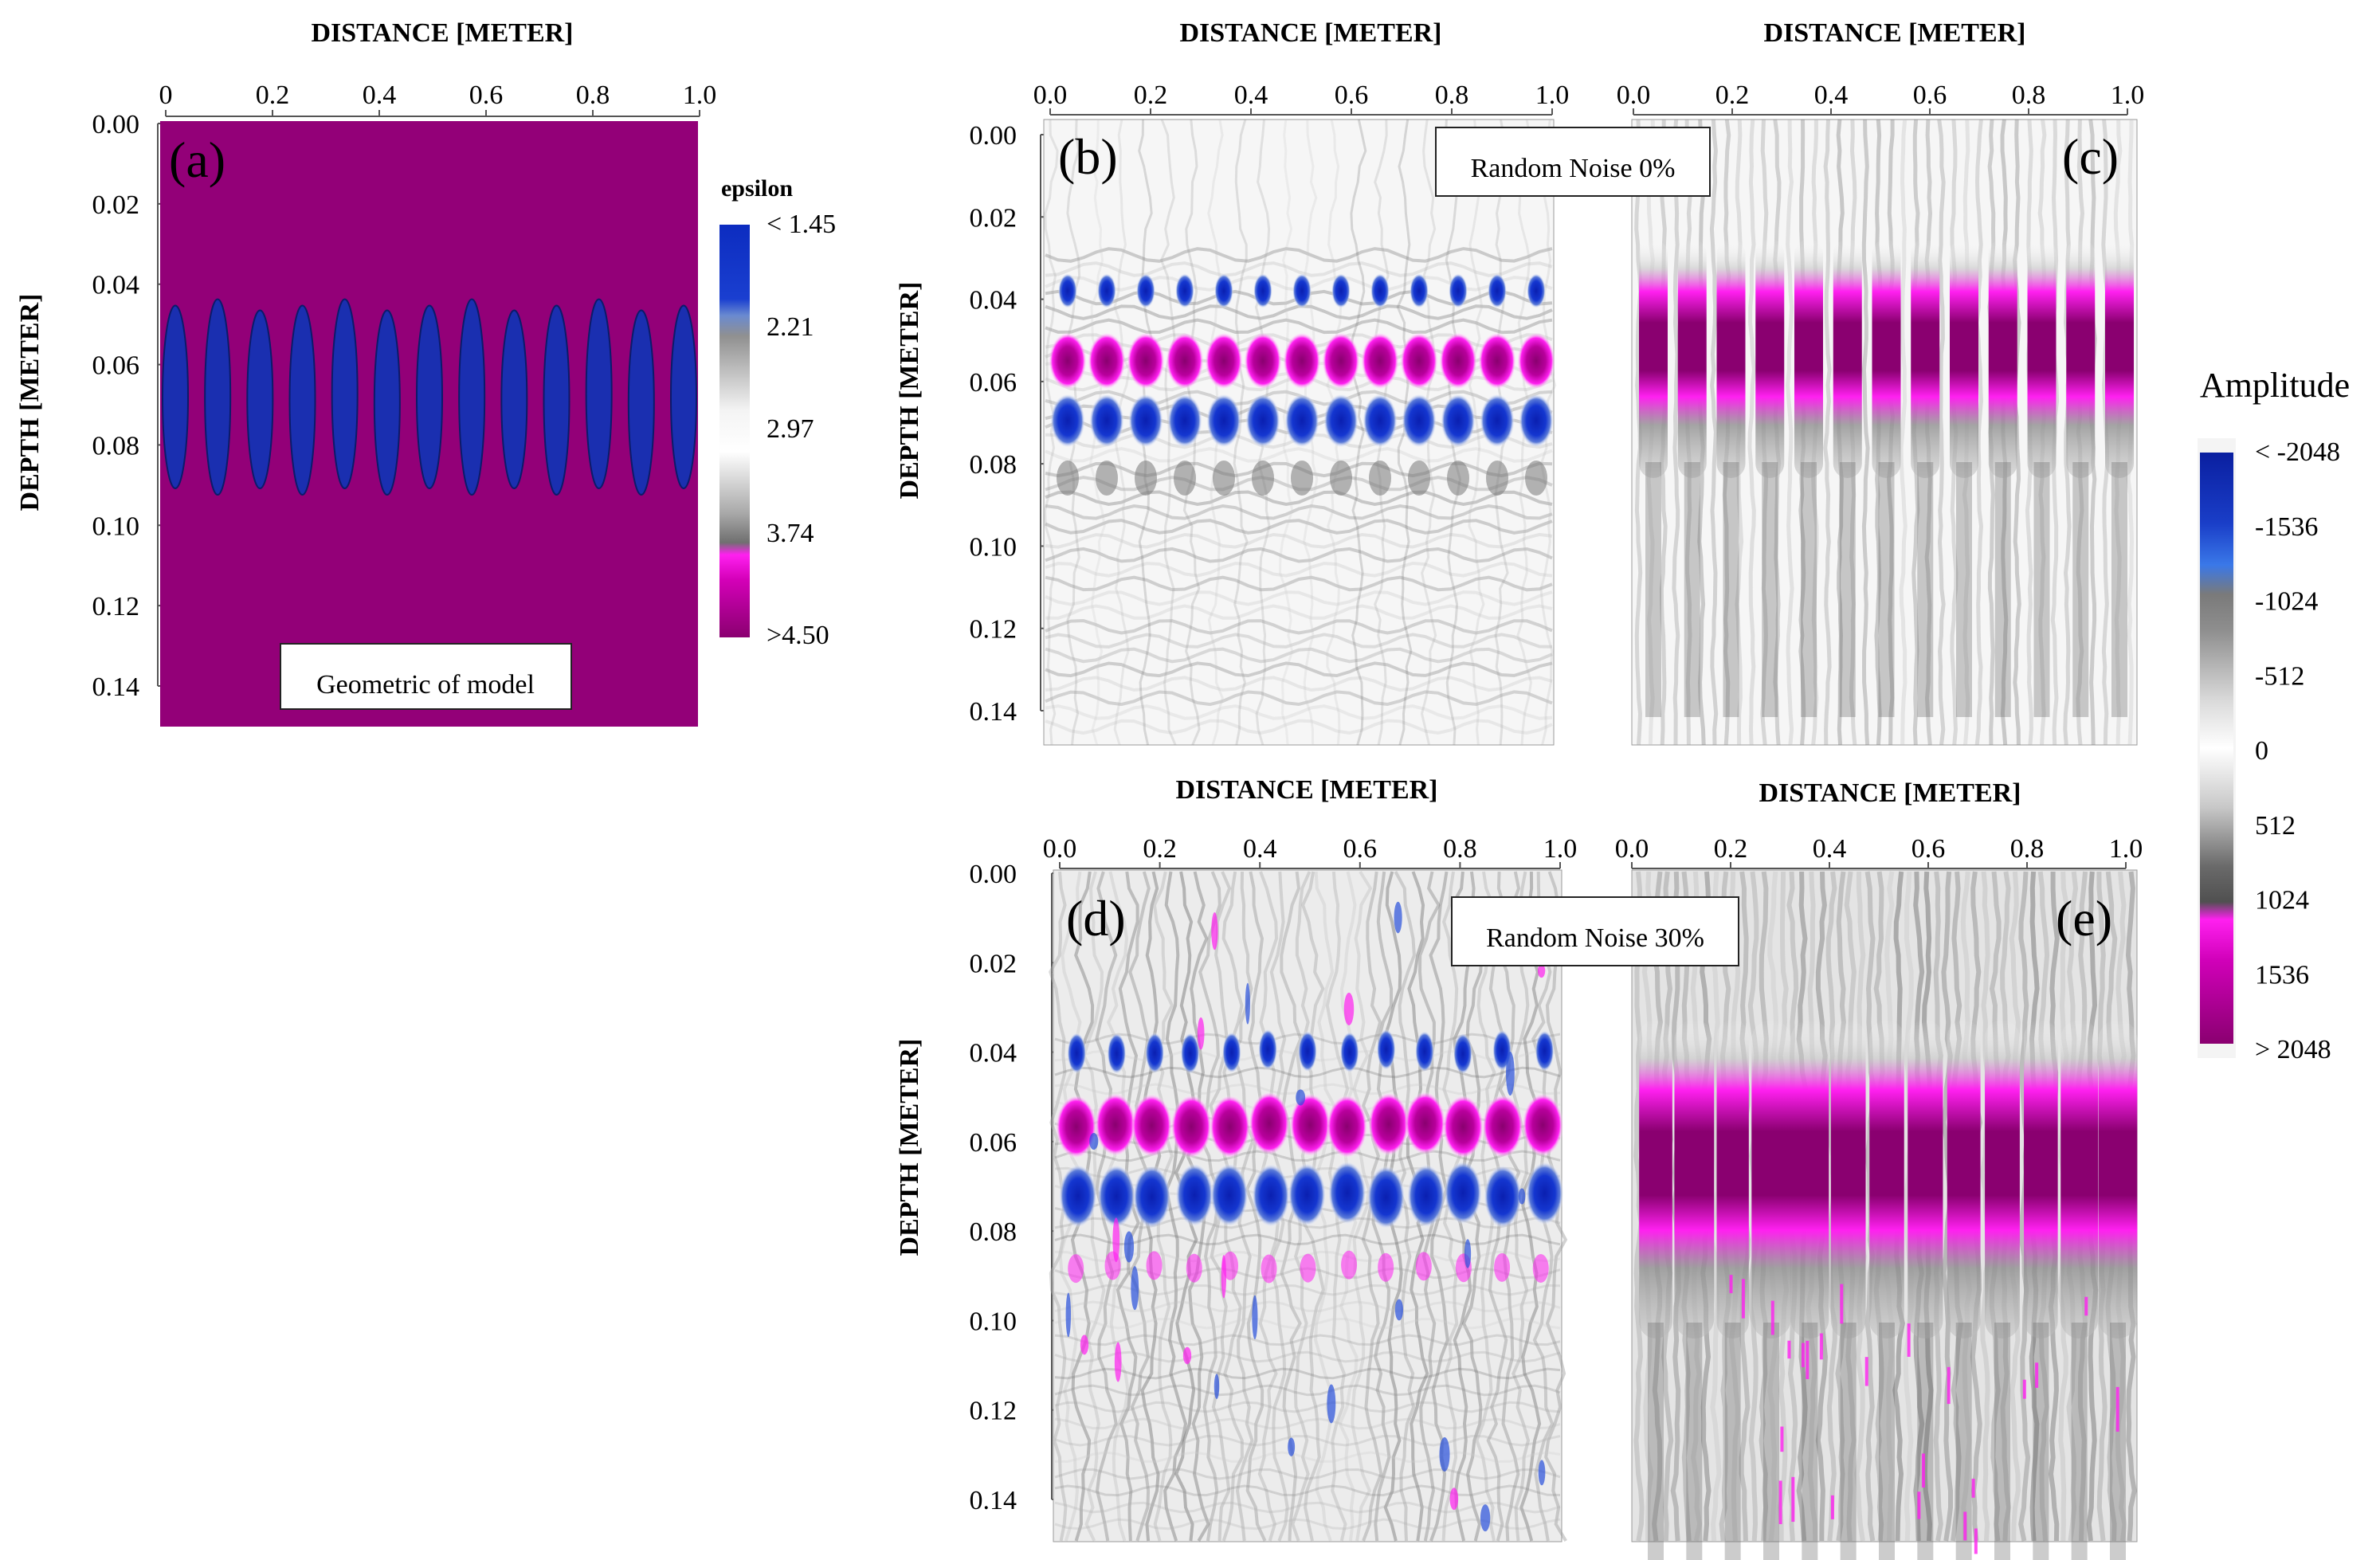 The width and height of the screenshot is (2380, 1560). What do you see at coordinates (1632, 849) in the screenshot?
I see `e-x-tick-label: 0.0` at bounding box center [1632, 849].